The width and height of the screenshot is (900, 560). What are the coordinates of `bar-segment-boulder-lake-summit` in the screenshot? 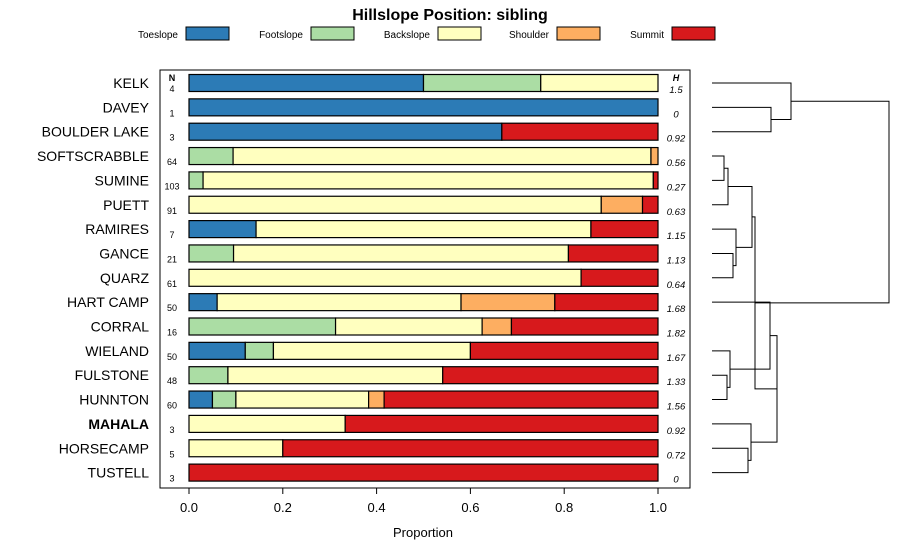 It's located at (580, 131).